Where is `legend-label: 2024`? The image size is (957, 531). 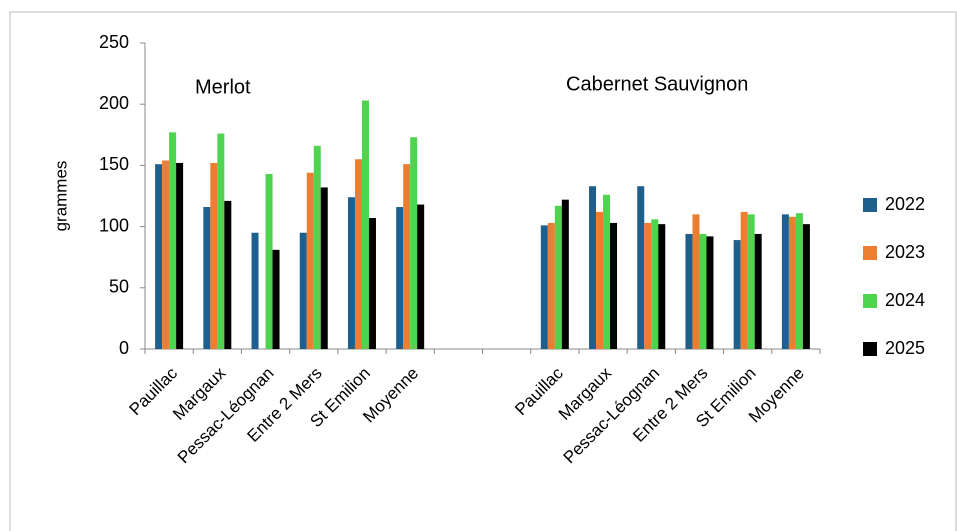 legend-label: 2024 is located at coordinates (905, 300).